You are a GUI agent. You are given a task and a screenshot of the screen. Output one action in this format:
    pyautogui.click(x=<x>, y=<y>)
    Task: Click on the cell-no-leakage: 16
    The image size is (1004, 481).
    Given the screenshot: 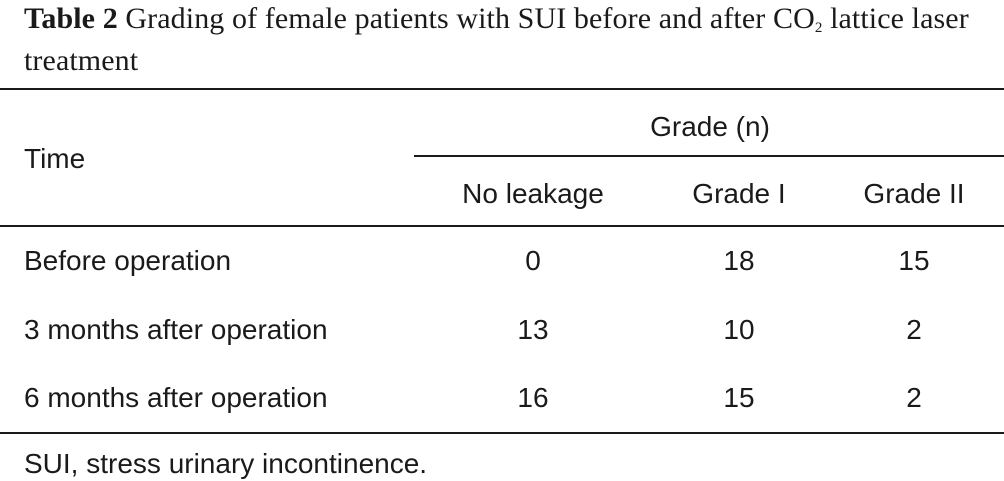 What is the action you would take?
    pyautogui.click(x=533, y=397)
    